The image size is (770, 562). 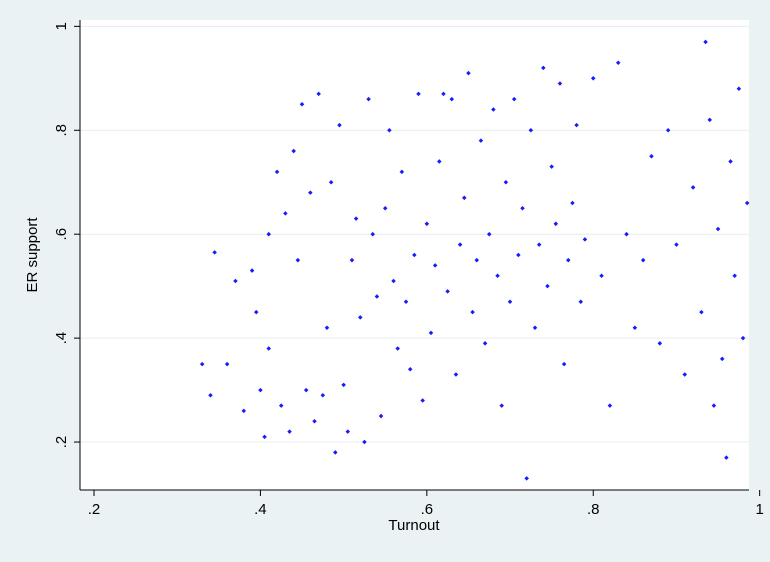 What do you see at coordinates (593, 509) in the screenshot?
I see `x-tick-label: .8` at bounding box center [593, 509].